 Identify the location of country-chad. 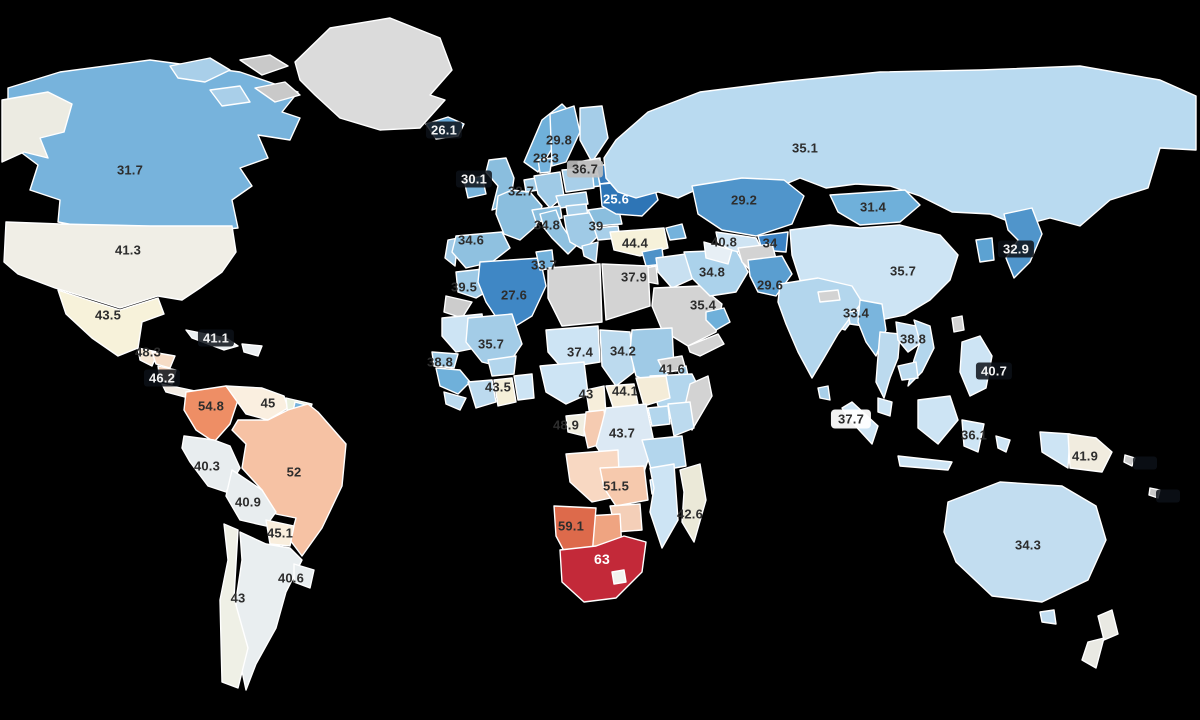
(617, 358).